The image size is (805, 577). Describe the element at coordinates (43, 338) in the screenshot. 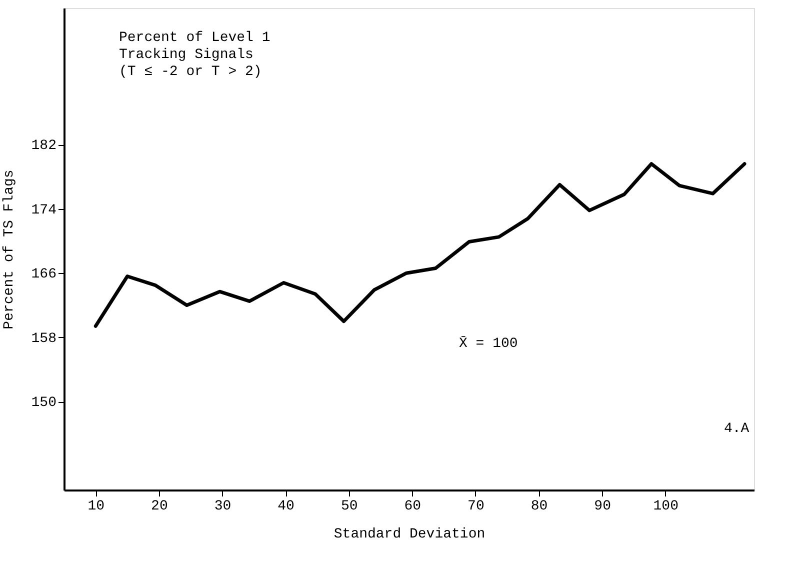

I see `y-tick-label: 158` at that location.